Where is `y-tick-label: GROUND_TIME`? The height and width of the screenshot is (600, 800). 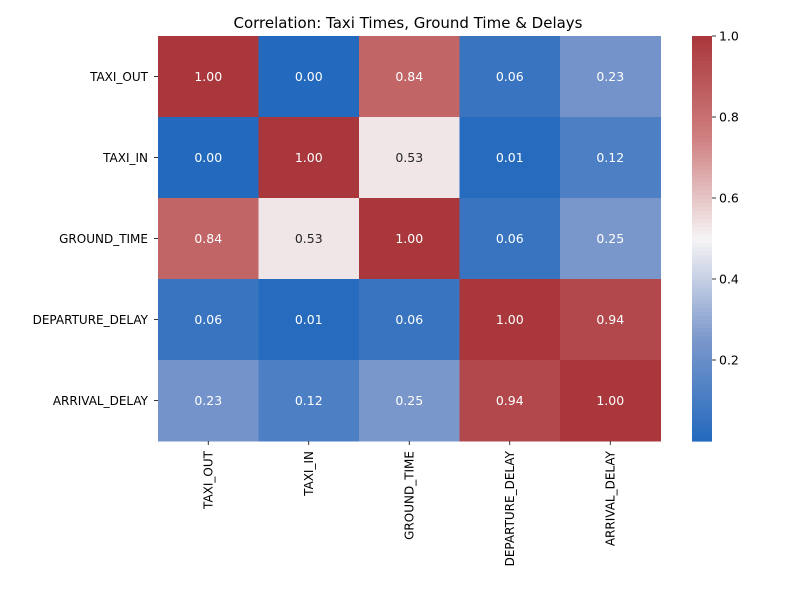
y-tick-label: GROUND_TIME is located at coordinates (103, 239).